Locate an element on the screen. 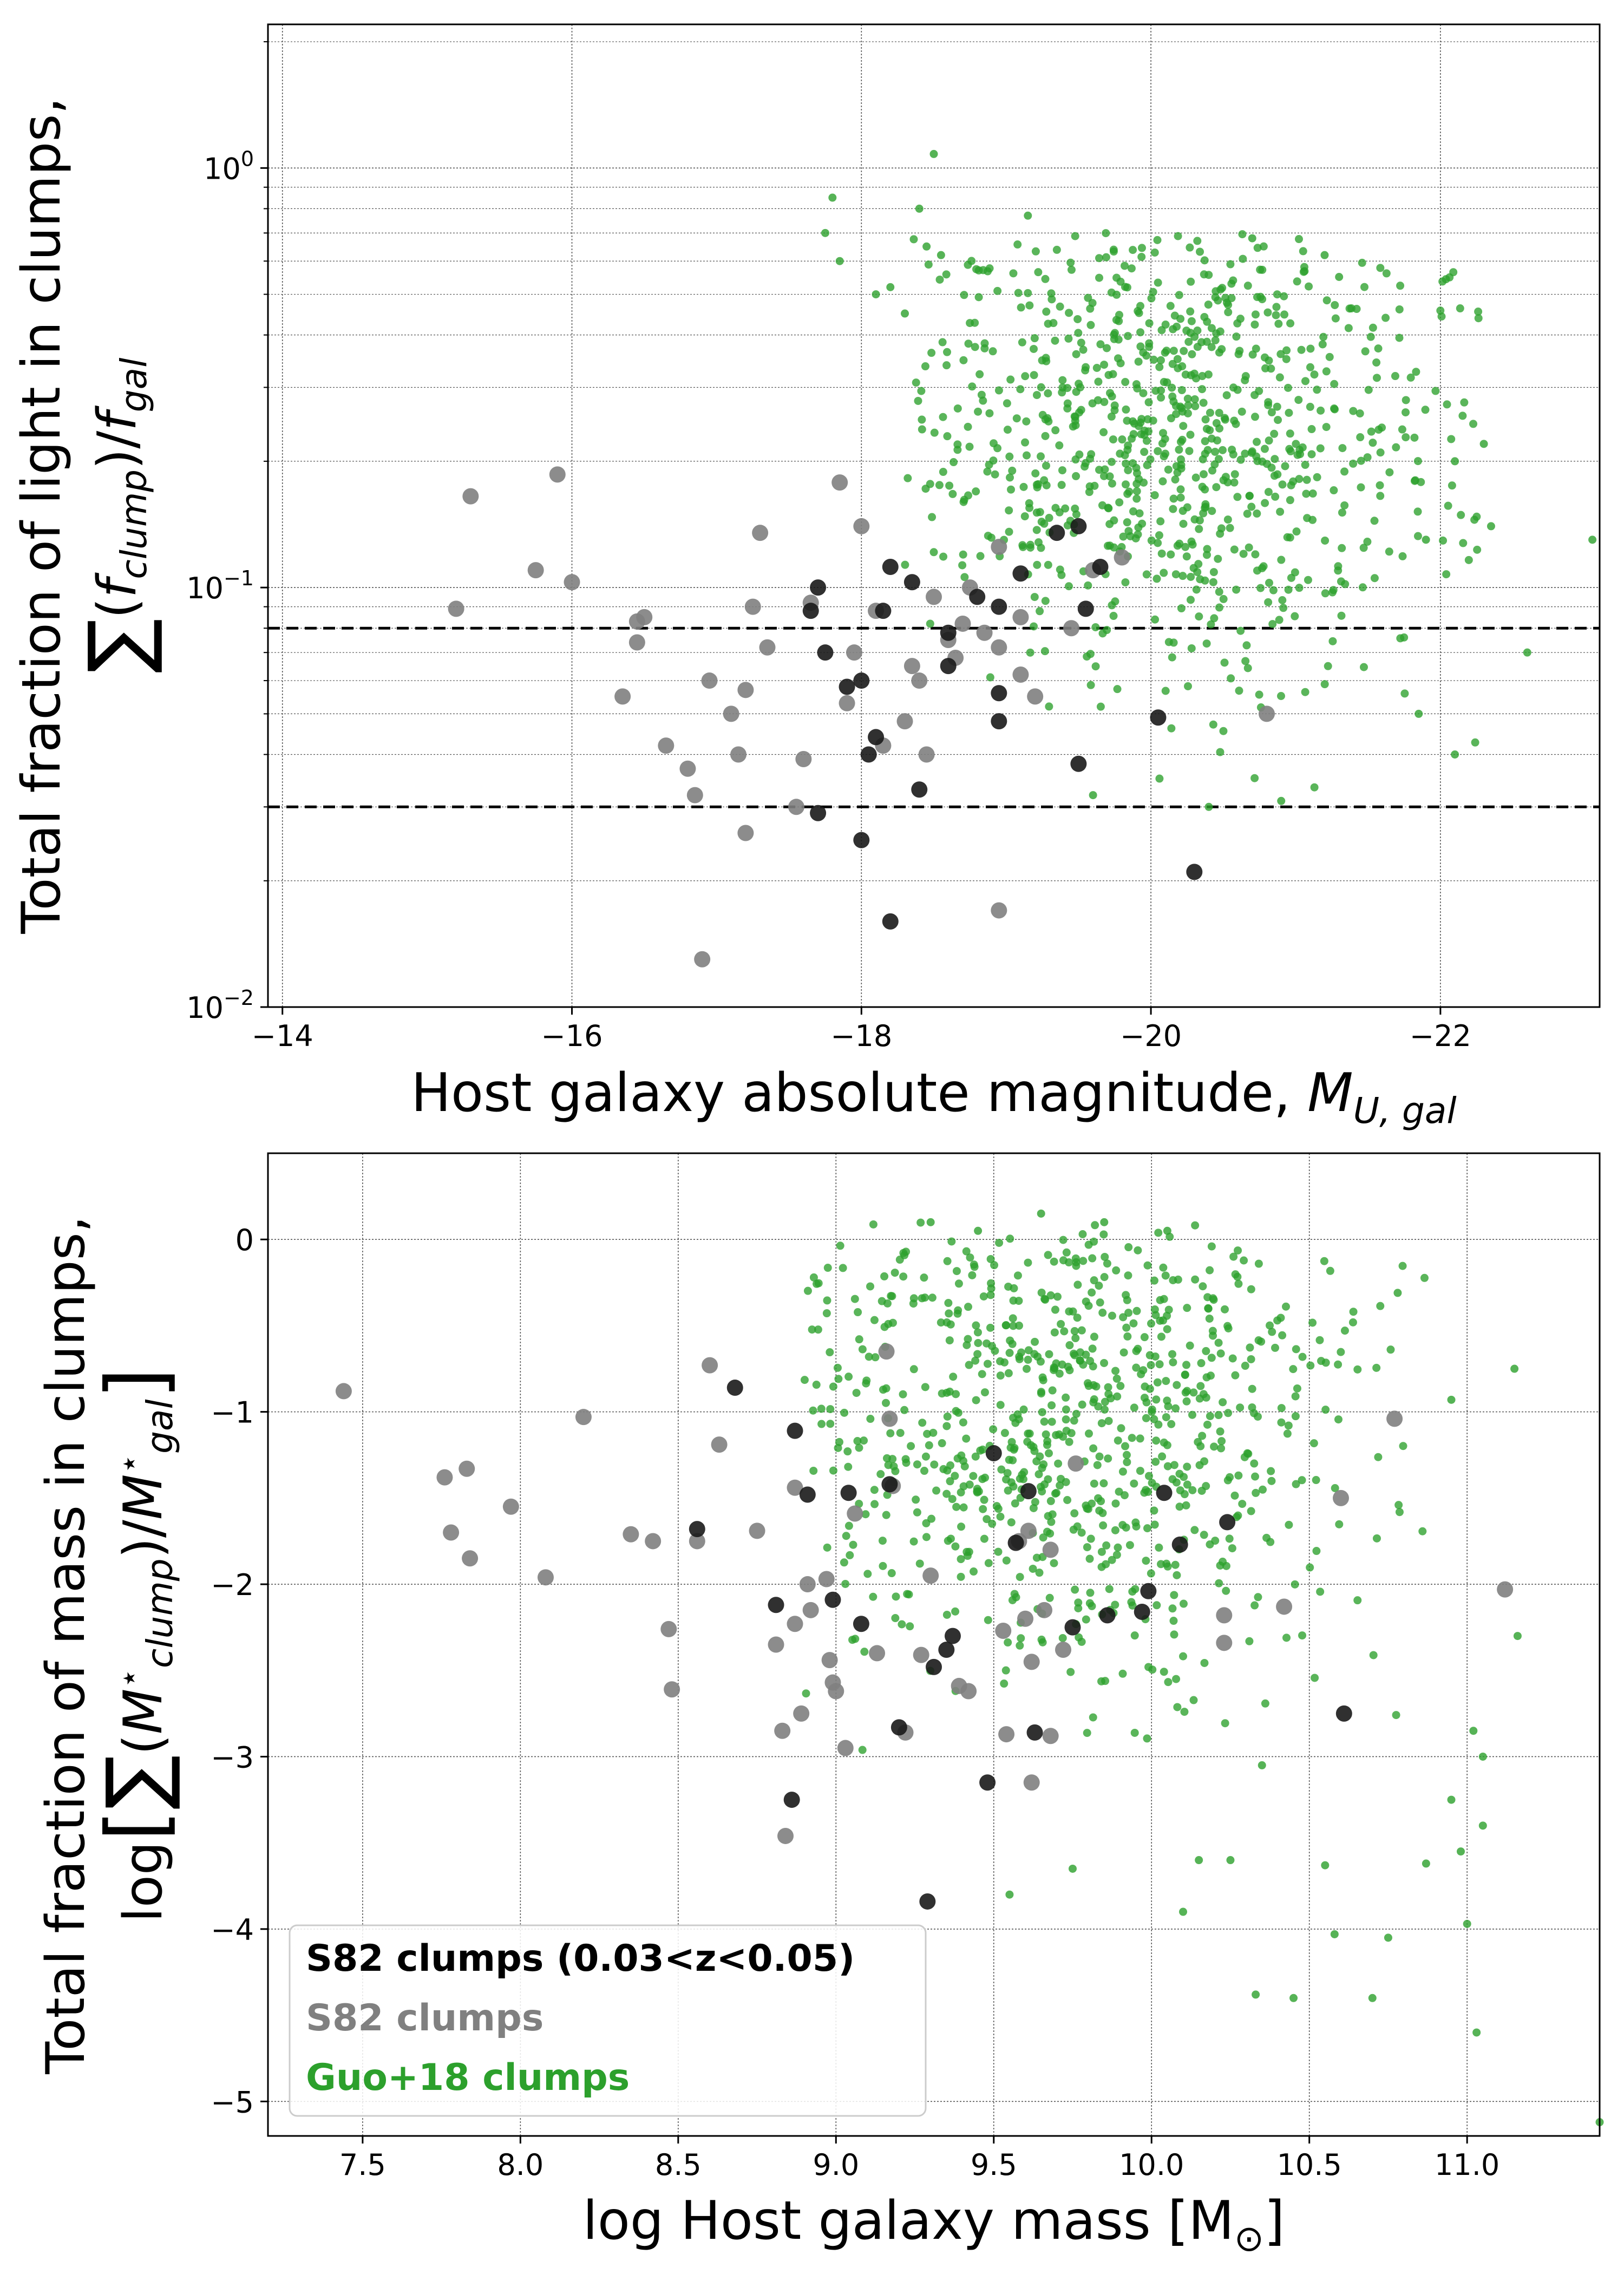  legend-entry-guo18: Guo+18 clumps is located at coordinates (468, 2078).